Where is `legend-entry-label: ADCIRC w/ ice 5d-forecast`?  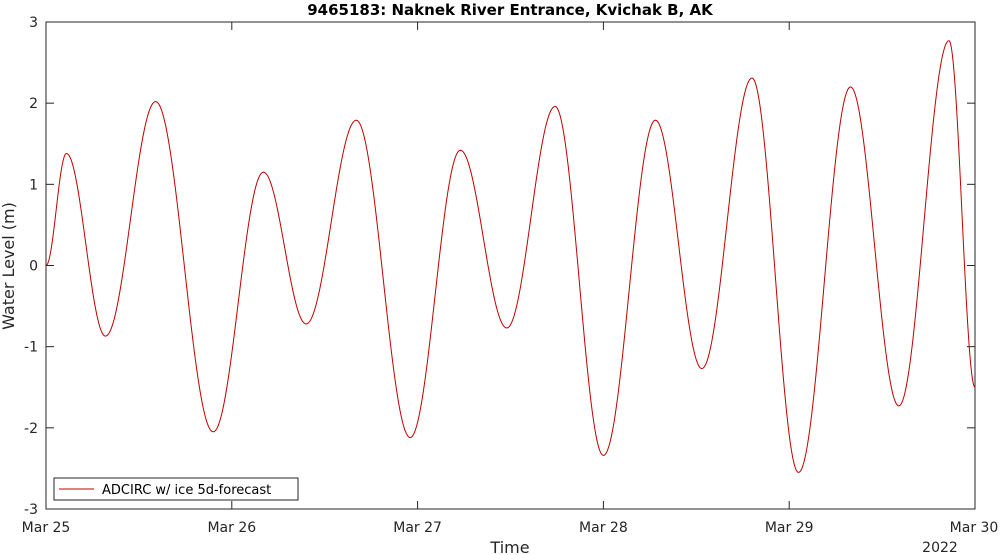 legend-entry-label: ADCIRC w/ ice 5d-forecast is located at coordinates (186, 490).